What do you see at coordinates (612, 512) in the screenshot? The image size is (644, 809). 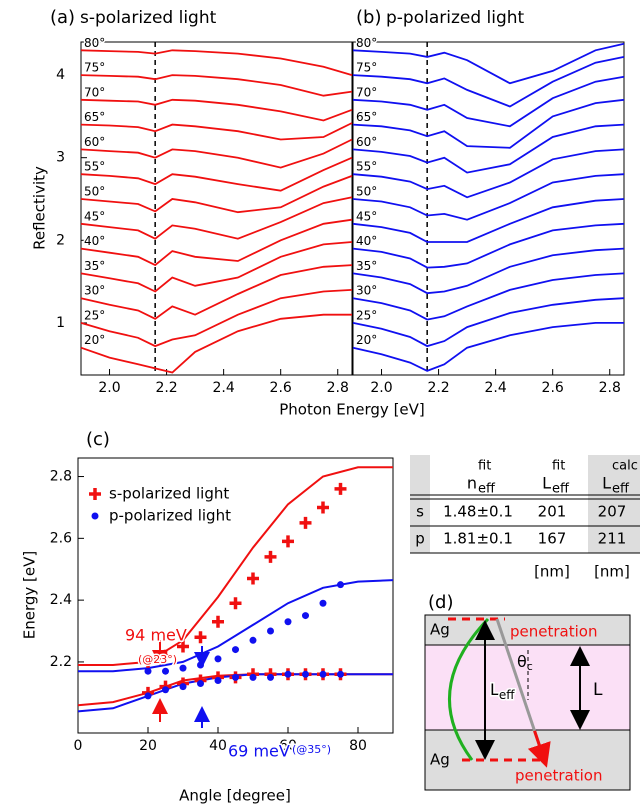 I see `table-cell: 207` at bounding box center [612, 512].